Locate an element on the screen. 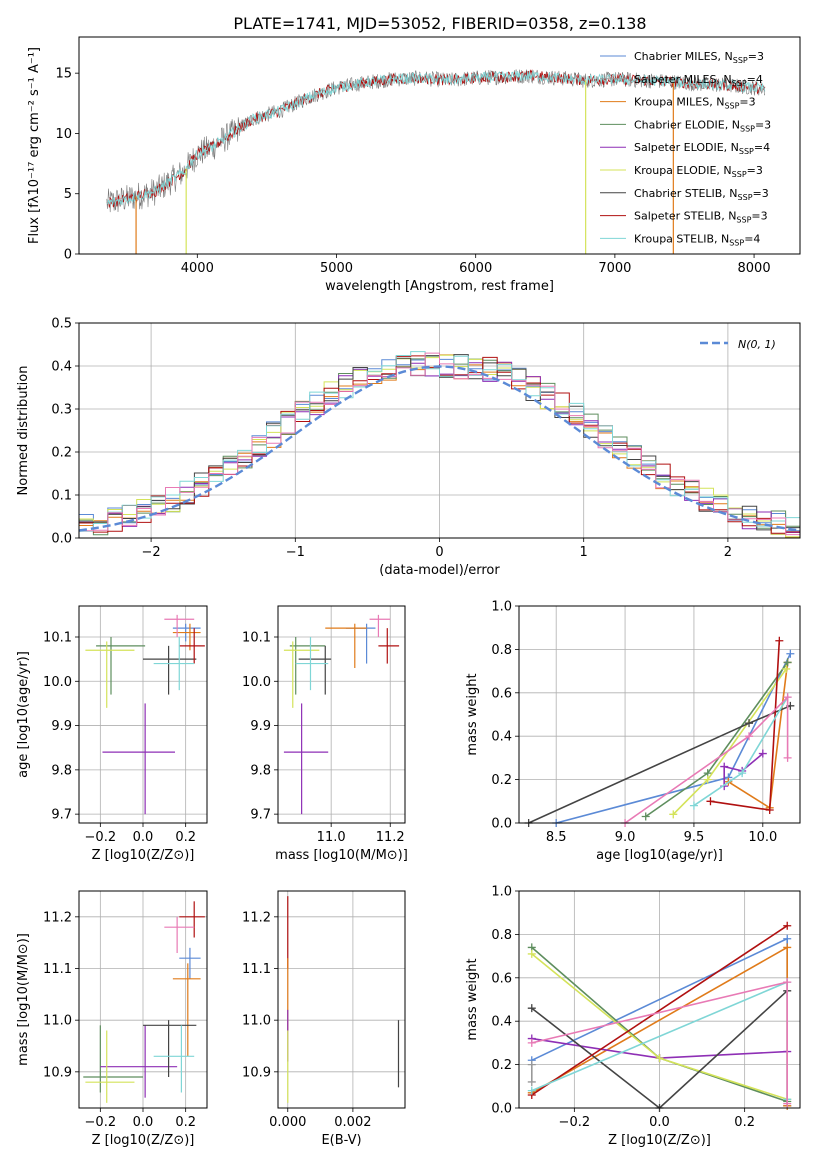  mw-age-ytick-label: 1.0 is located at coordinates (501, 607).